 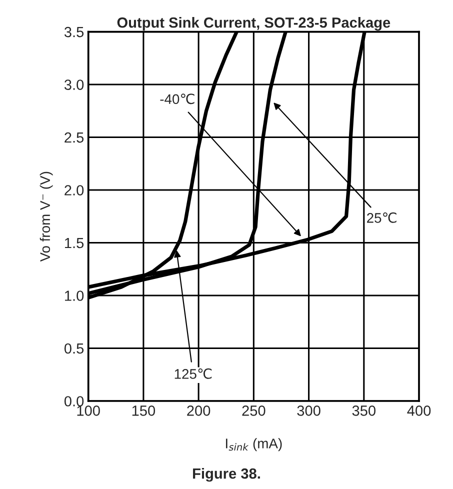 What do you see at coordinates (381, 217) in the screenshot?
I see `annotation: 25℃` at bounding box center [381, 217].